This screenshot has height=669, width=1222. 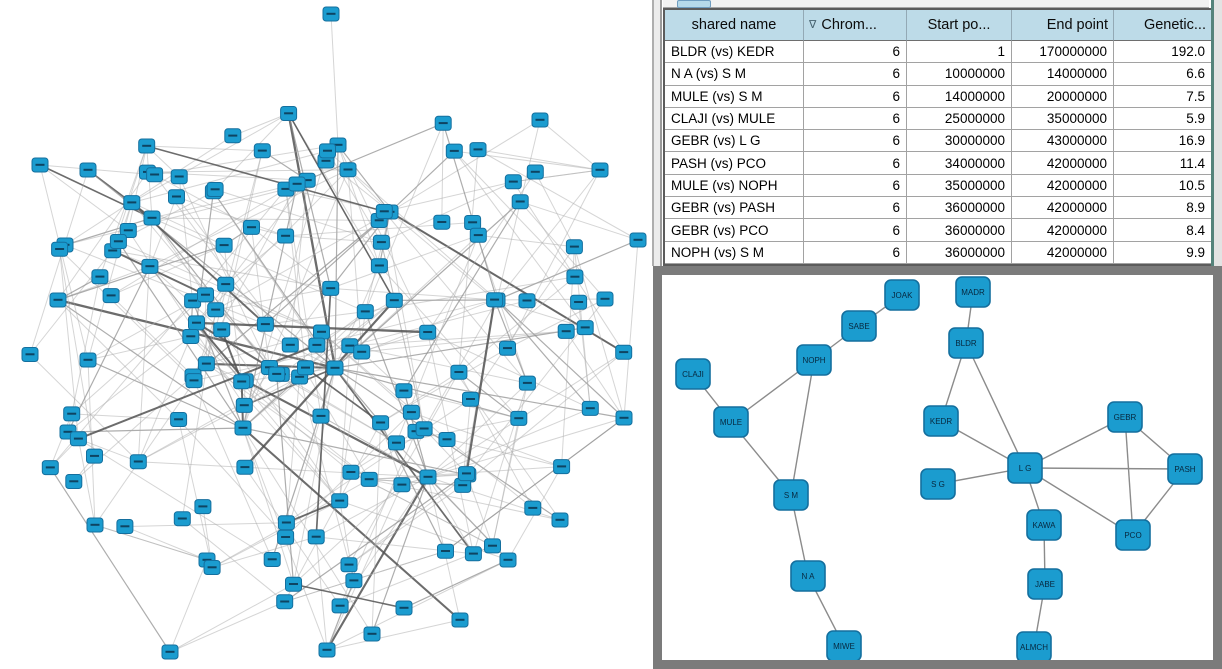 What do you see at coordinates (1063, 96) in the screenshot?
I see `table-cell: 20000000` at bounding box center [1063, 96].